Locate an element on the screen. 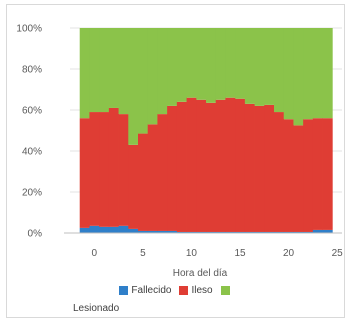 This screenshot has height=323, width=352. legend-label-ileso: Ileso is located at coordinates (202, 290).